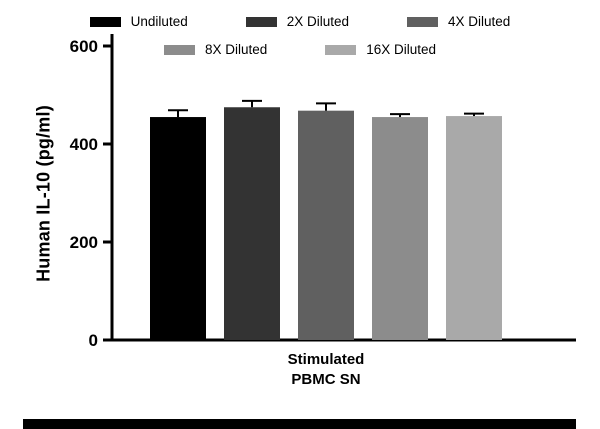  I want to click on legend-label: 4X Diluted, so click(479, 21).